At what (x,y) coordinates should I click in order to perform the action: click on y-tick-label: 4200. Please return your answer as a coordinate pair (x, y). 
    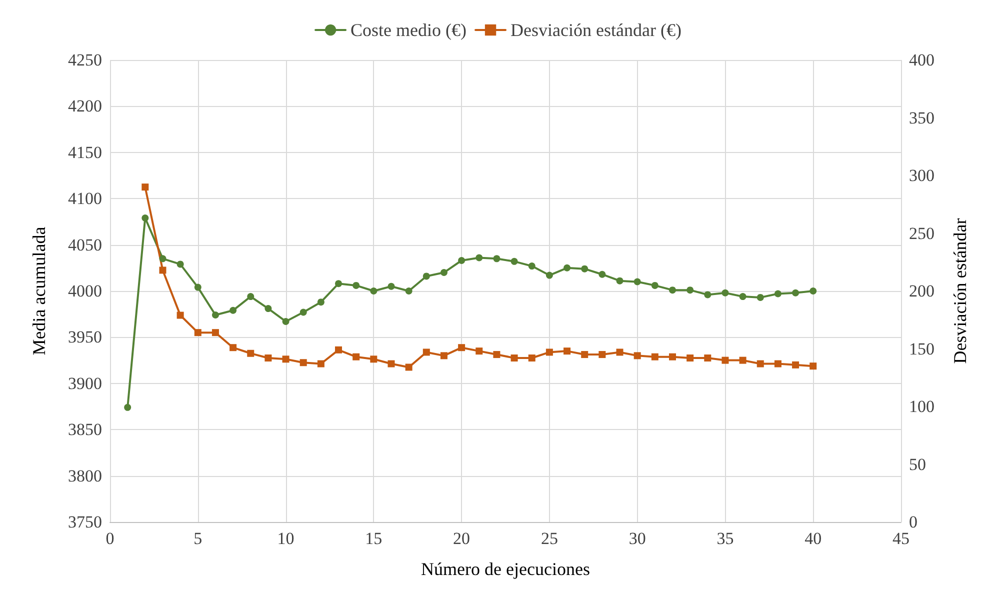
    Looking at the image, I should click on (85, 106).